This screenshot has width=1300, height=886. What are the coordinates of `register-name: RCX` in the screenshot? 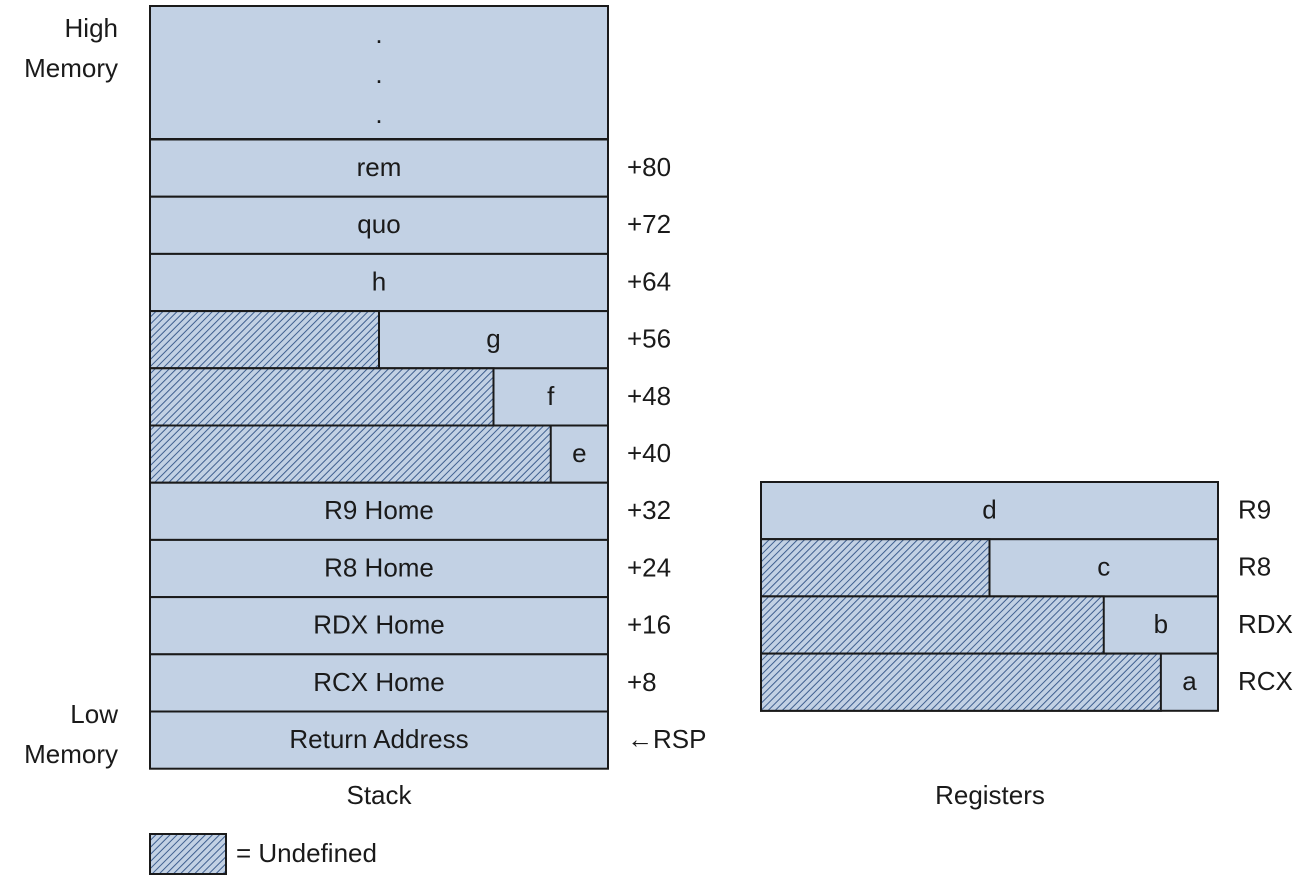 It's located at (1265, 681).